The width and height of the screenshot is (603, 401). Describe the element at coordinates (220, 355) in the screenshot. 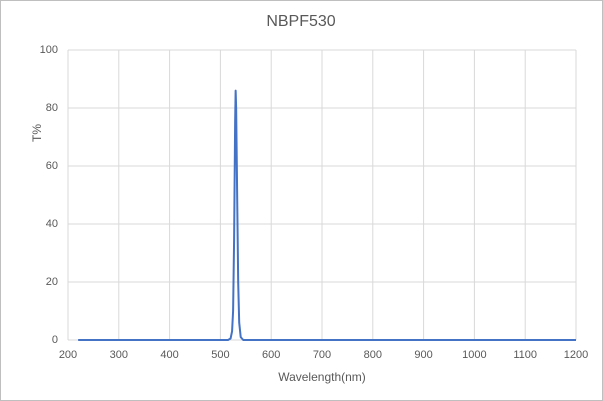

I see `x-tick-label: 500` at that location.